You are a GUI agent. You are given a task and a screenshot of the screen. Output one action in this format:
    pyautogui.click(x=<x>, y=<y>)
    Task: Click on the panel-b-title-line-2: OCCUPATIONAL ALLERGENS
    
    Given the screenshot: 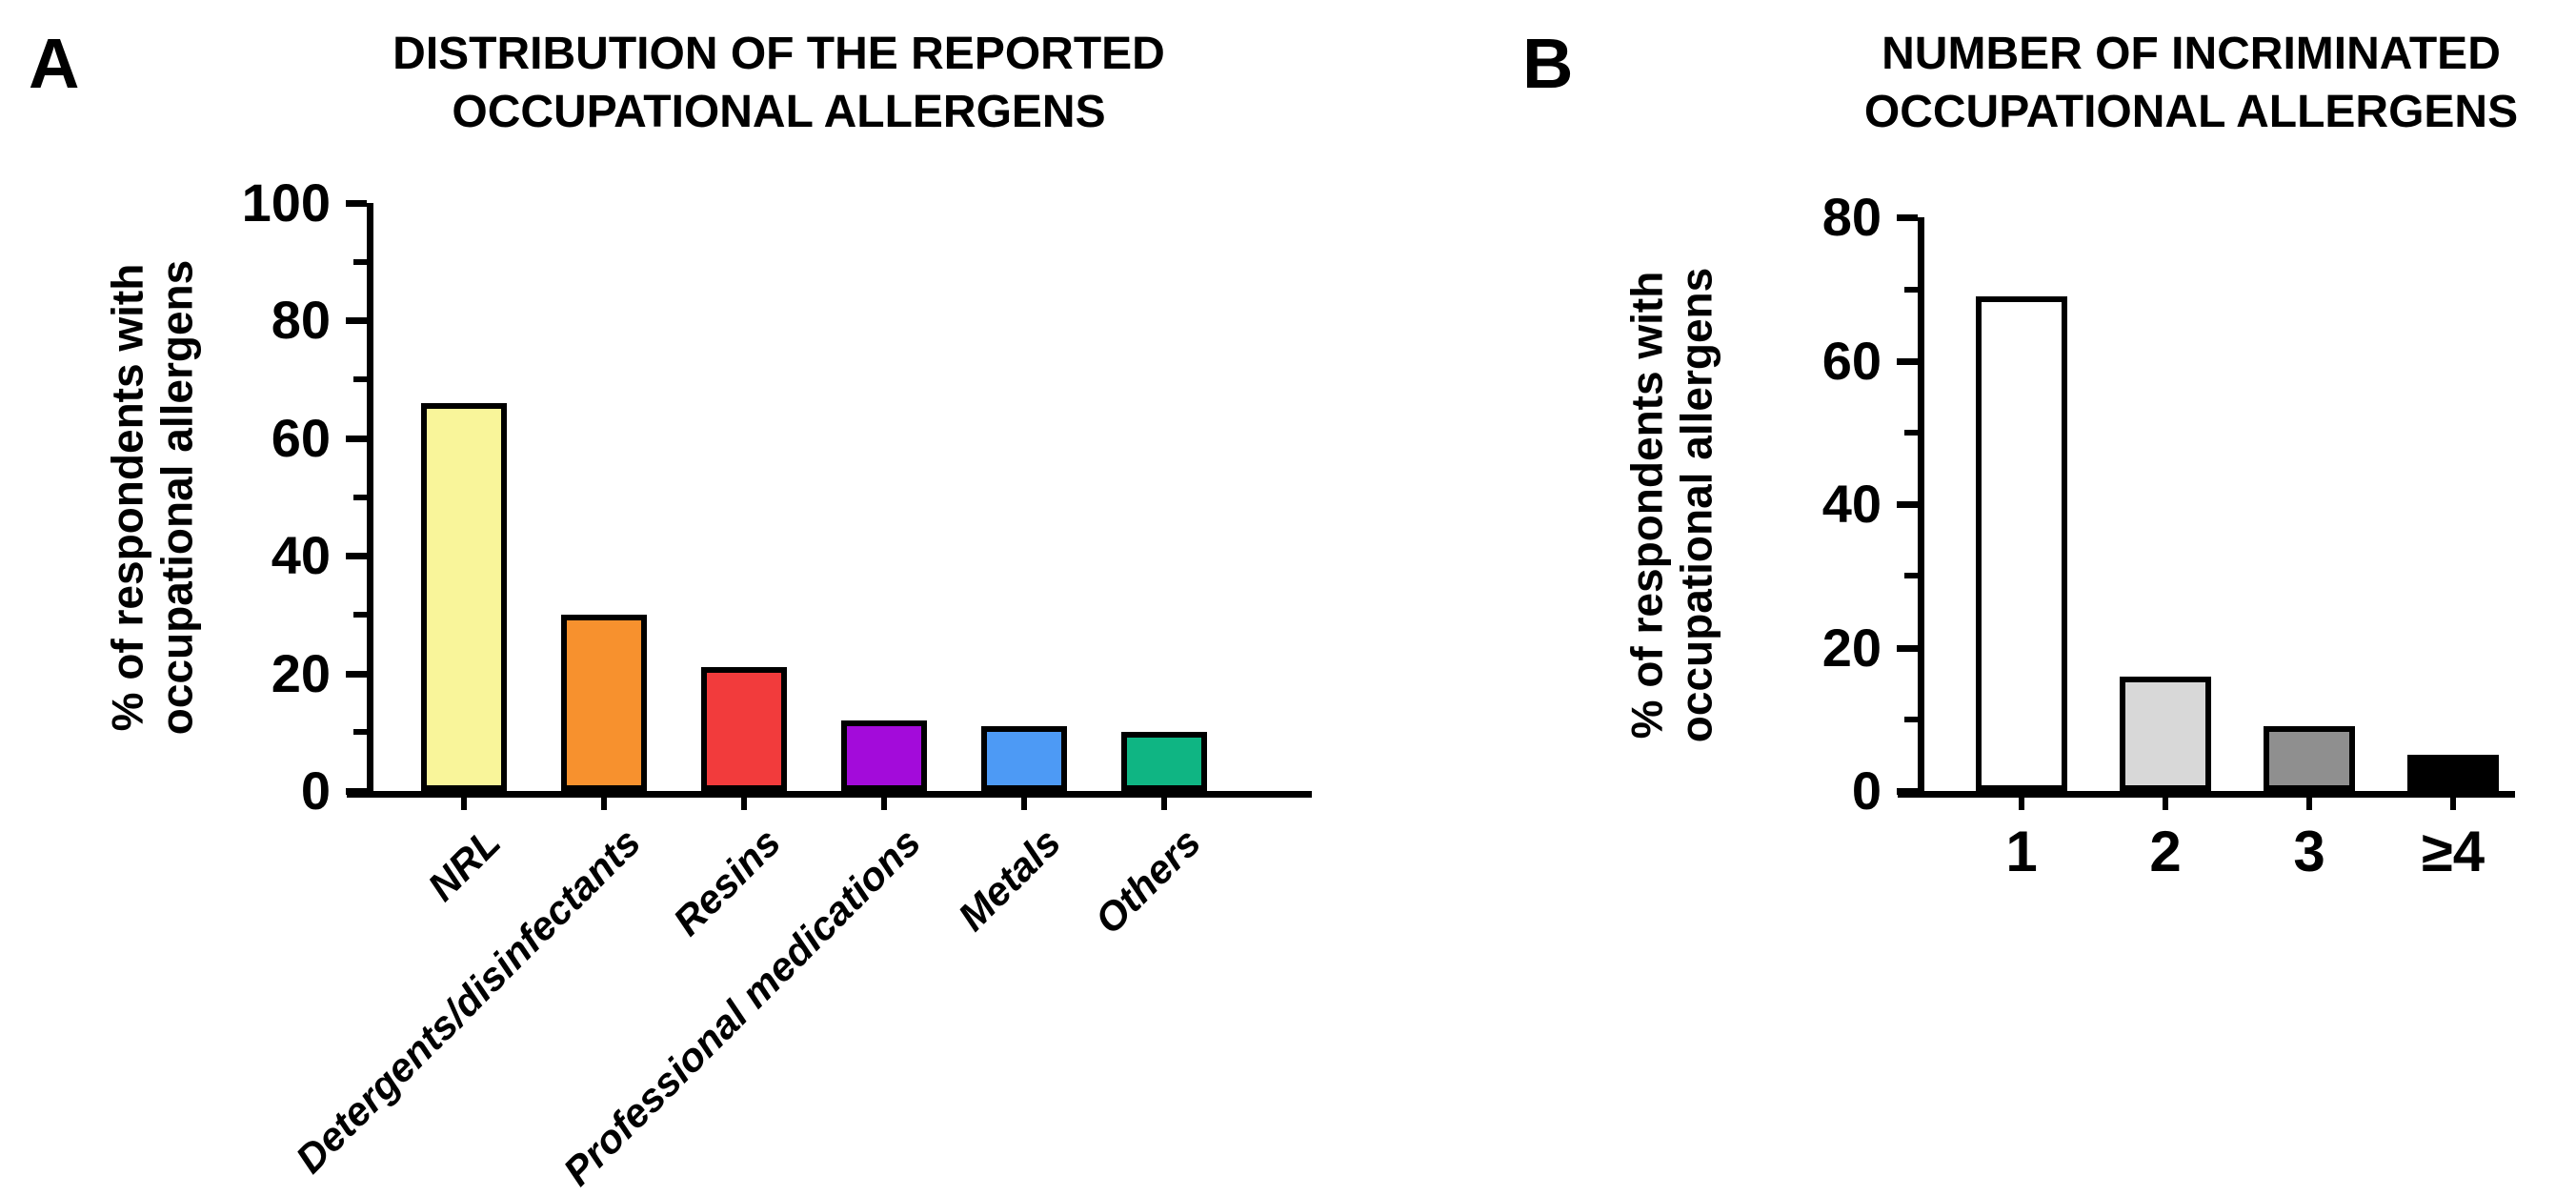 What is the action you would take?
    pyautogui.click(x=2191, y=112)
    